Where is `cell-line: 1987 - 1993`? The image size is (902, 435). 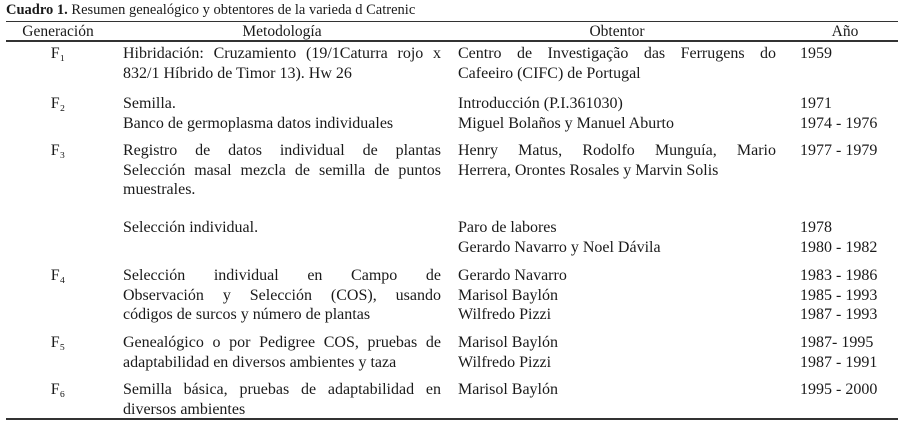 cell-line: 1987 - 1993 is located at coordinates (839, 315).